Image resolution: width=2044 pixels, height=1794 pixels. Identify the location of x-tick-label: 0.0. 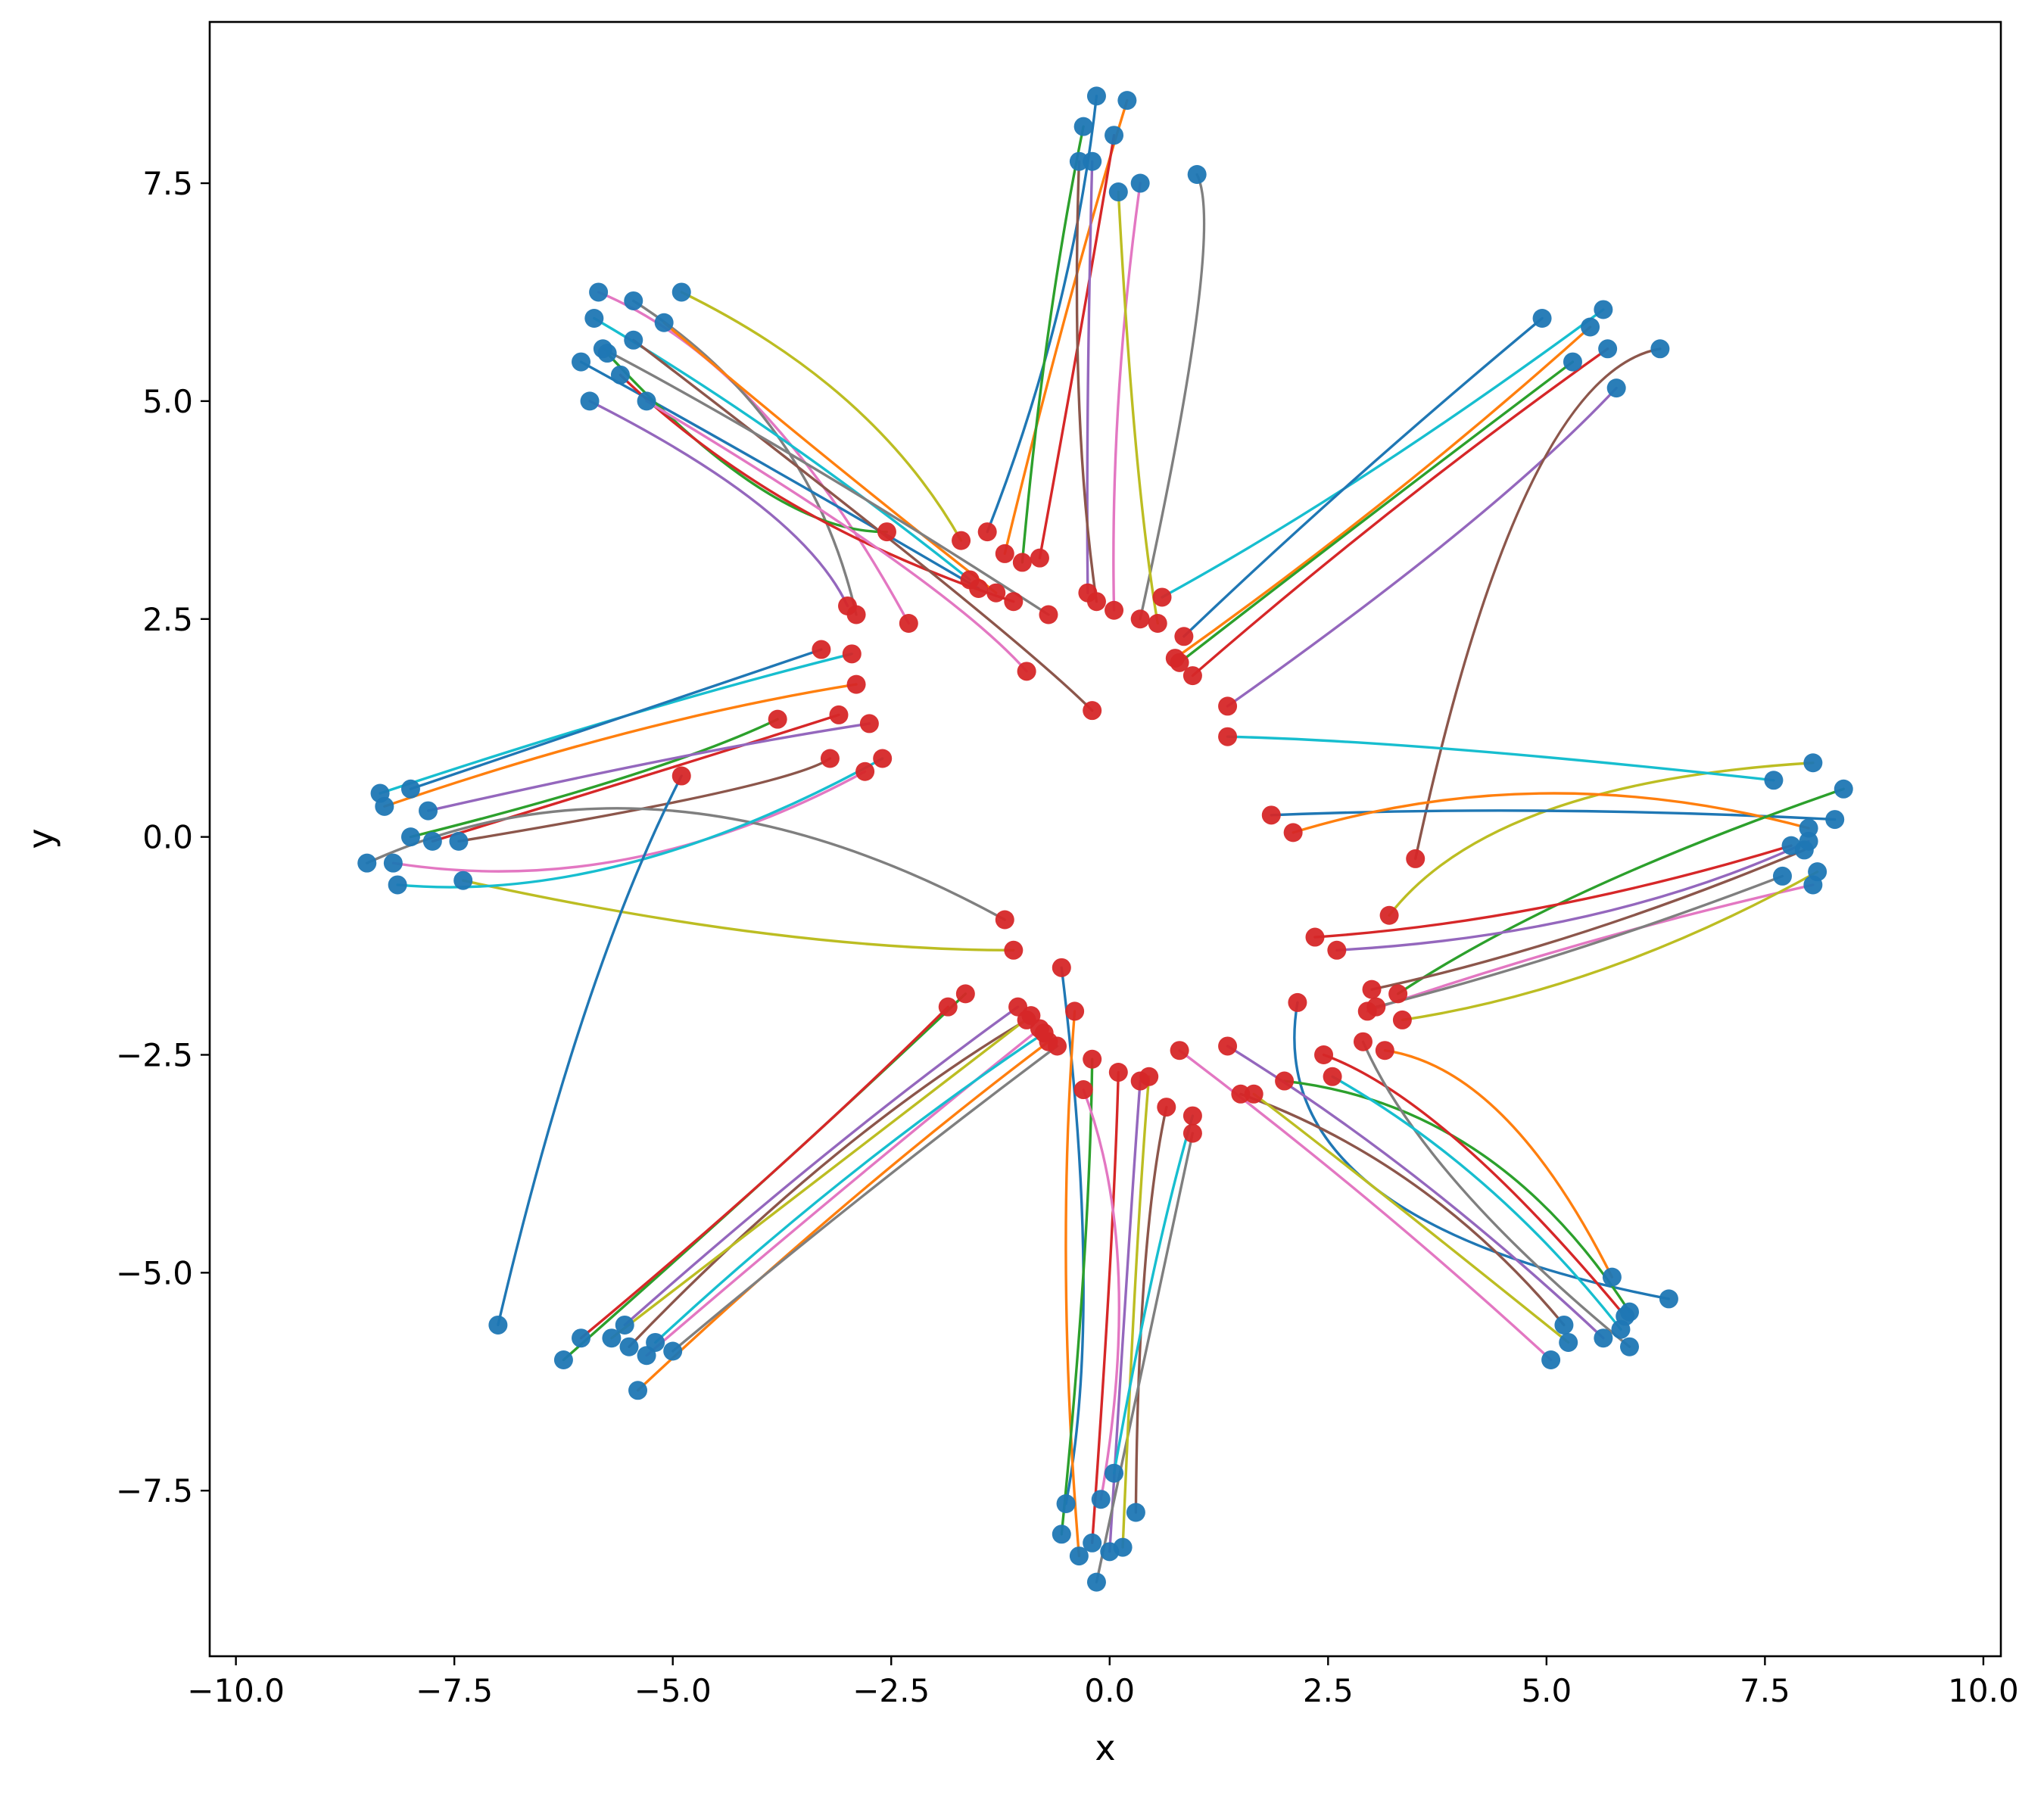
(1109, 1691).